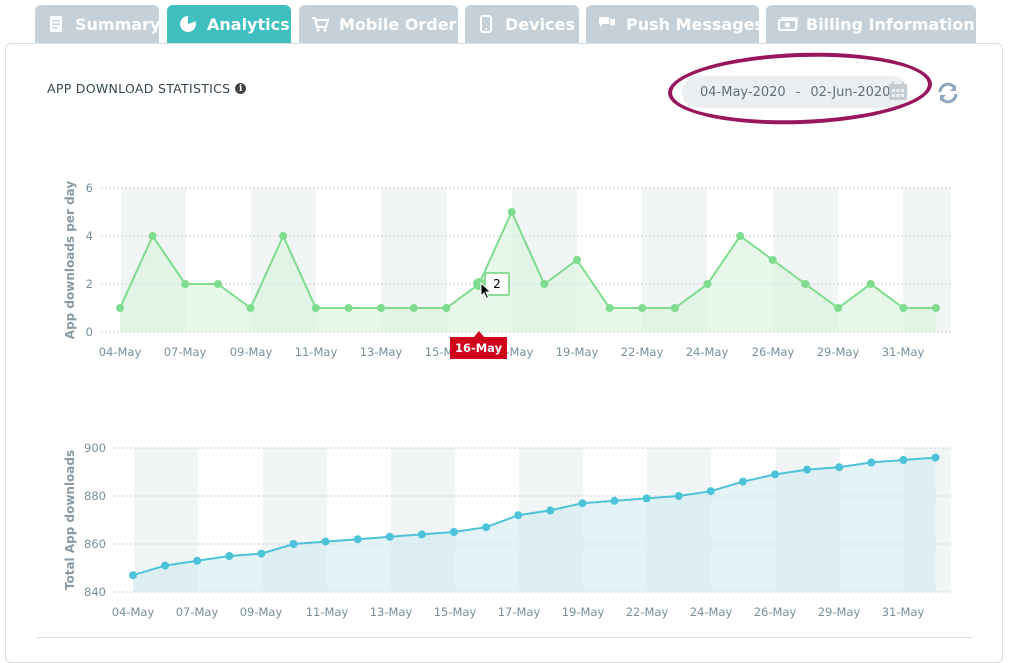 Image resolution: width=1011 pixels, height=663 pixels. What do you see at coordinates (540, 24) in the screenshot?
I see `tab-label: Devices` at bounding box center [540, 24].